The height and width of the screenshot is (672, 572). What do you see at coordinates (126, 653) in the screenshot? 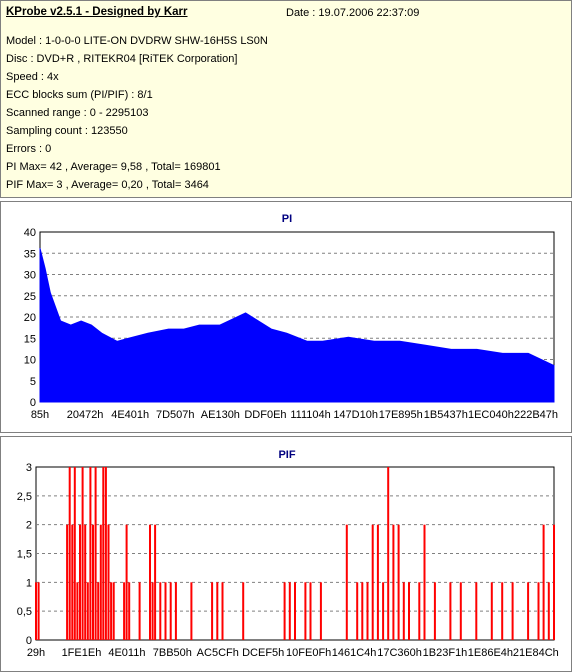
I see `pif-x-tick: 4E011h` at bounding box center [126, 653].